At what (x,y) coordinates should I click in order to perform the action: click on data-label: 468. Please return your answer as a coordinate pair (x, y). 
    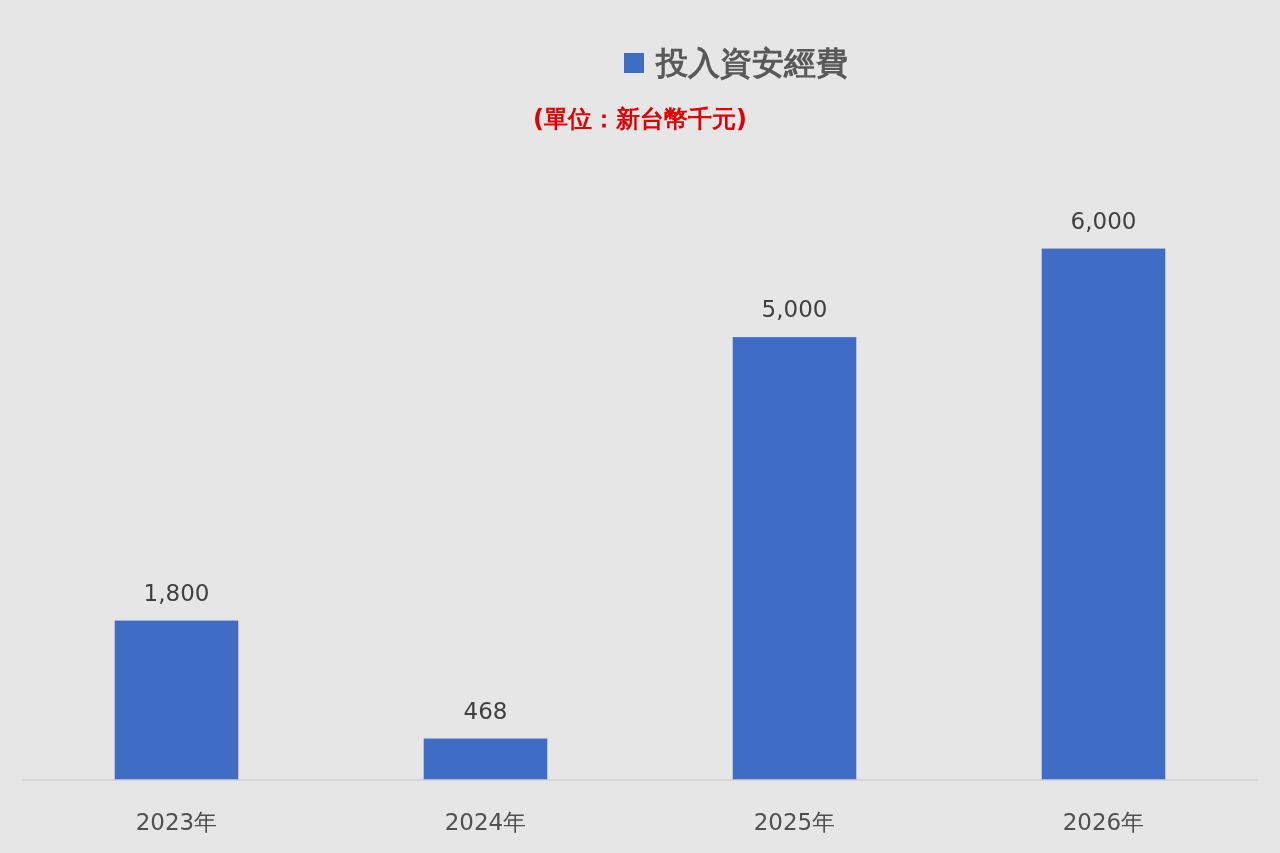
    Looking at the image, I should click on (485, 710).